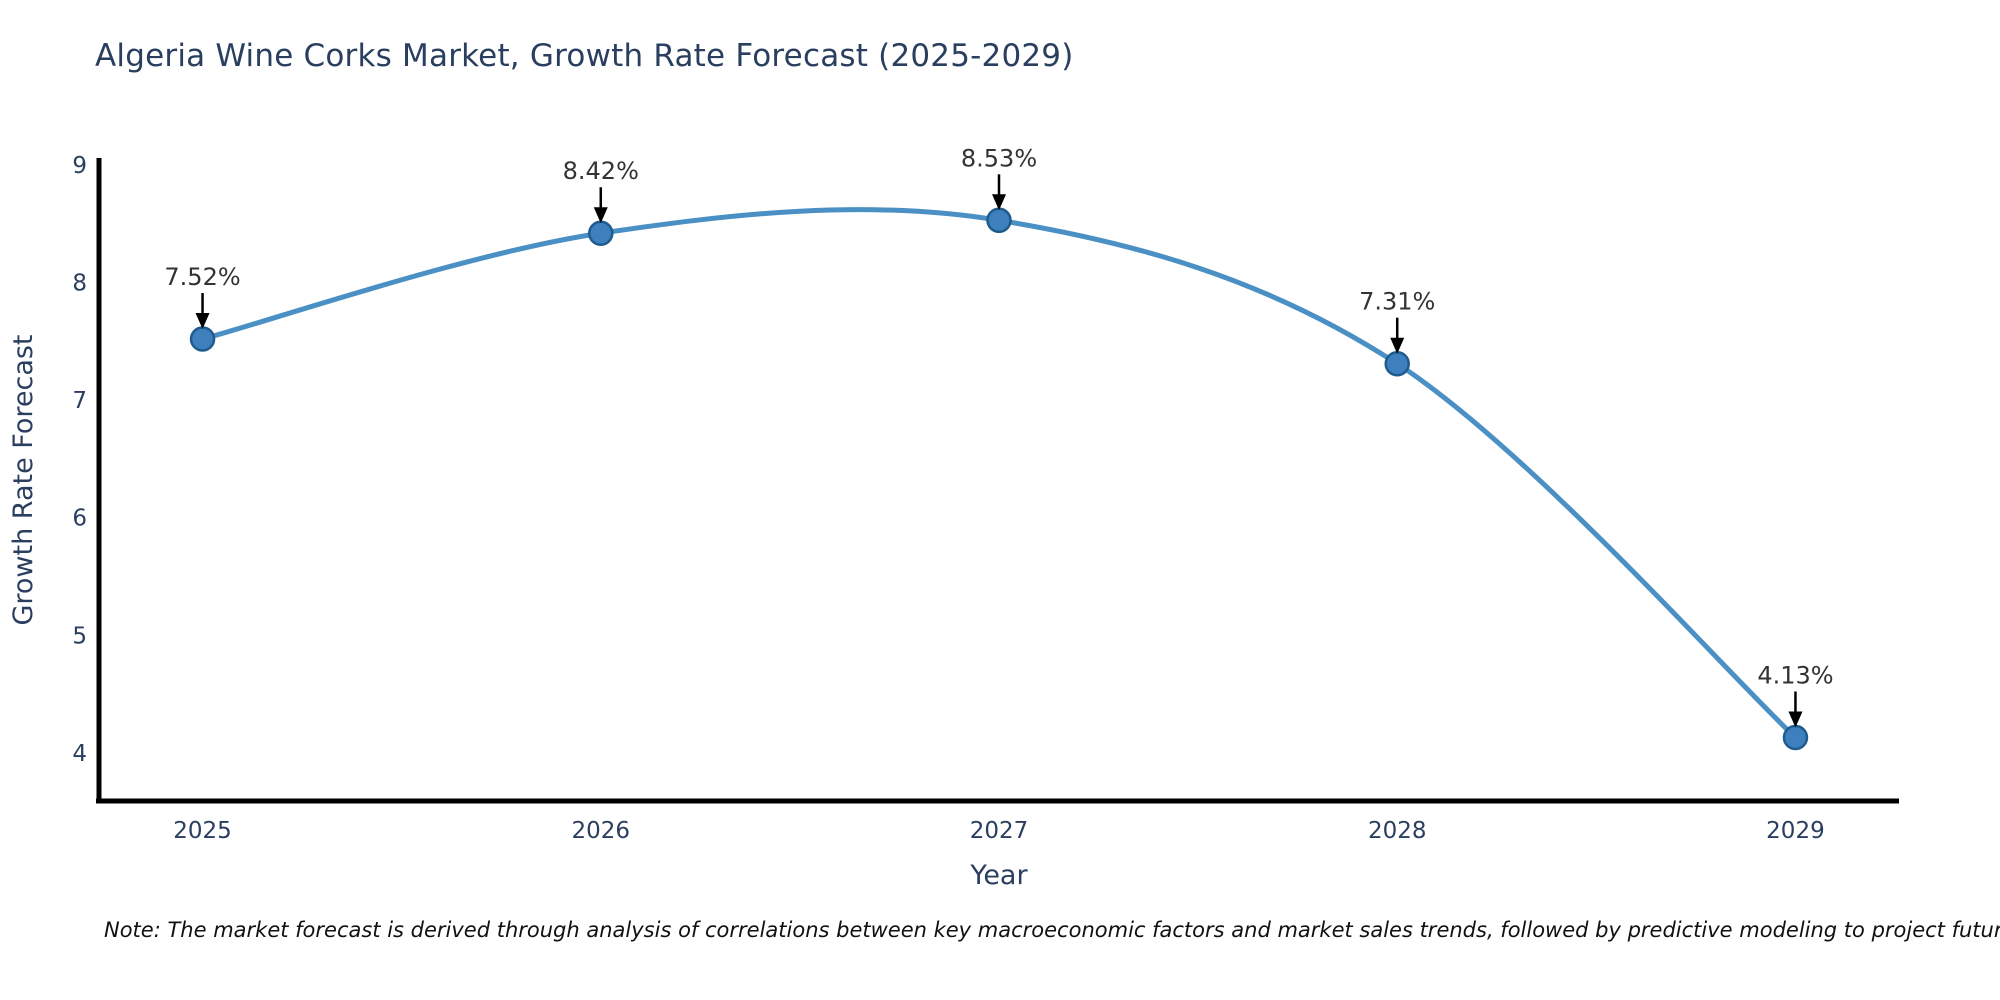 Image resolution: width=2000 pixels, height=1000 pixels. Describe the element at coordinates (202, 831) in the screenshot. I see `x-tick-label: 2025` at that location.